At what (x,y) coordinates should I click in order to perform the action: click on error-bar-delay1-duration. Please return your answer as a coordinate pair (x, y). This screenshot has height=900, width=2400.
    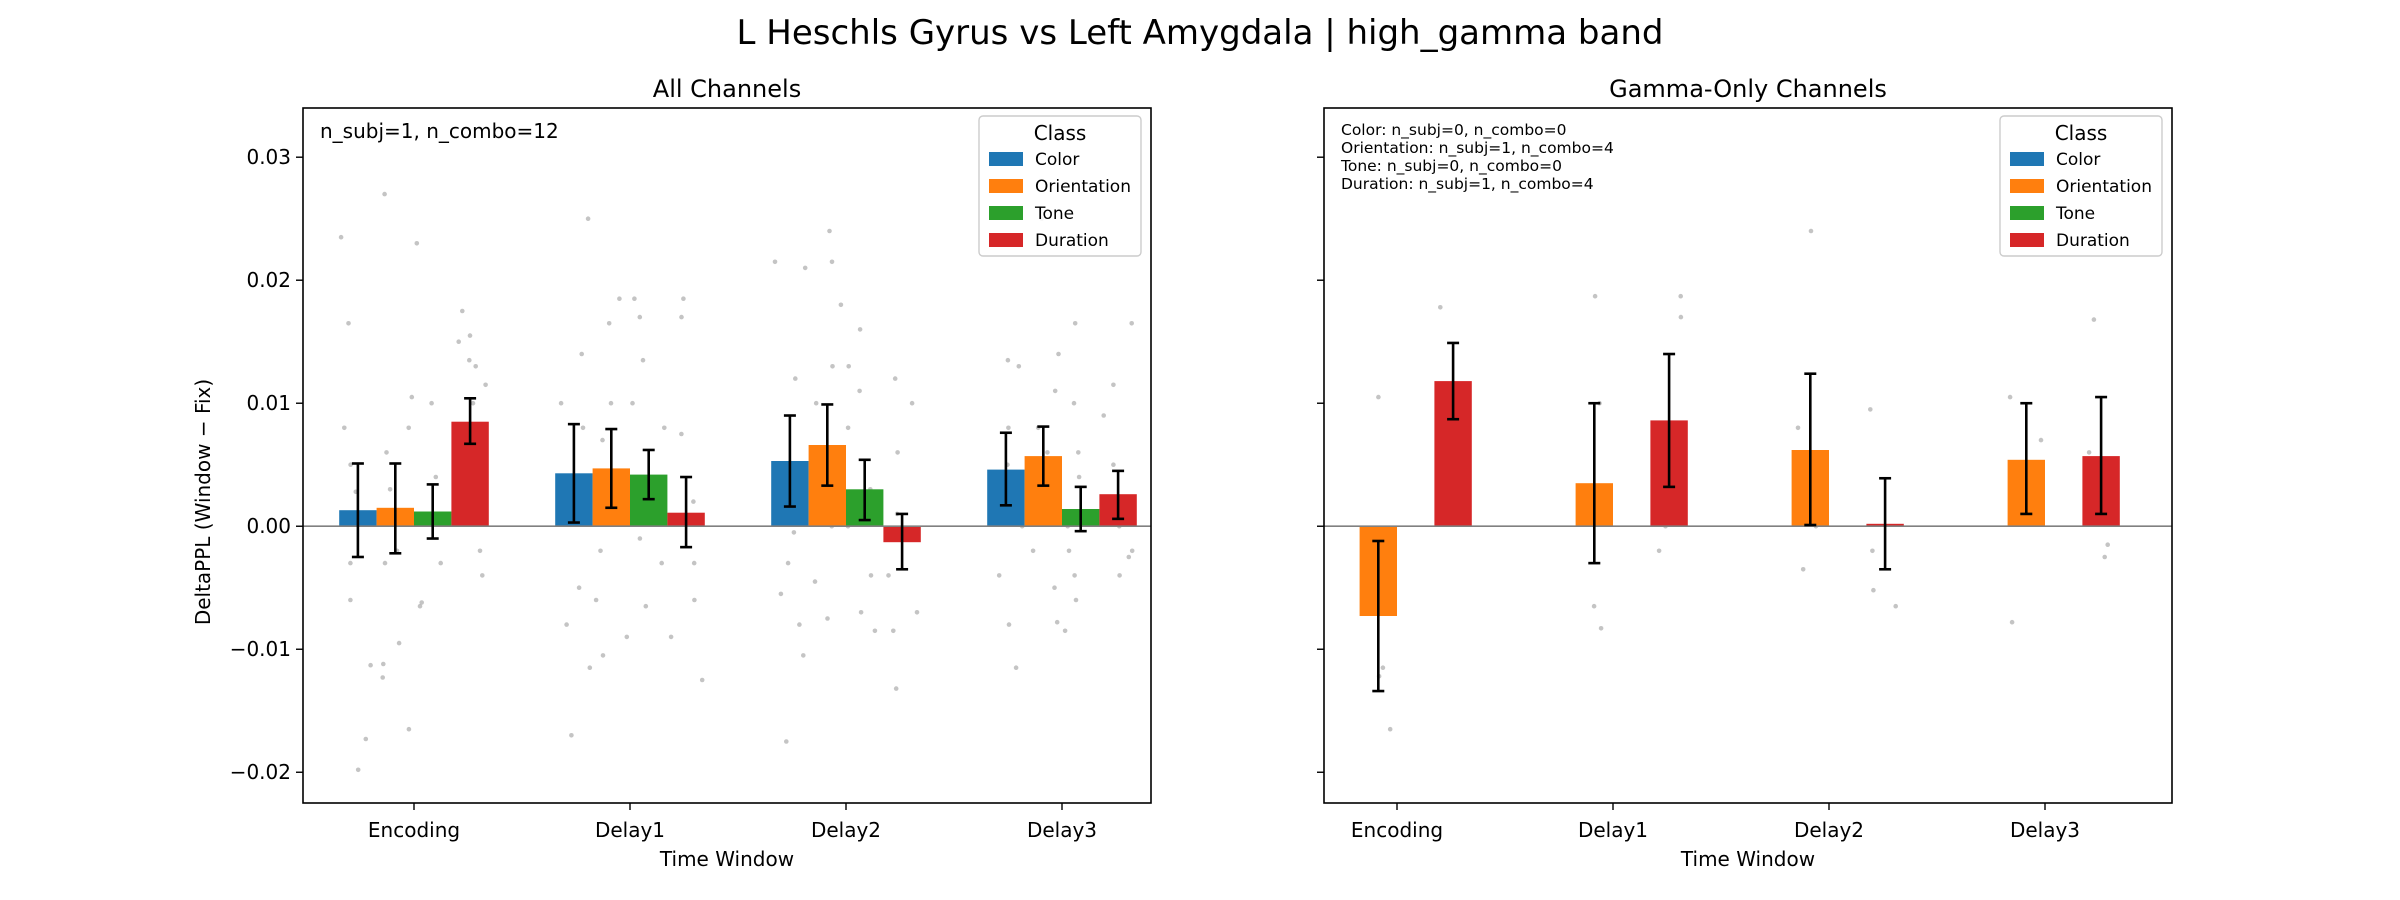
    Looking at the image, I should click on (686, 512).